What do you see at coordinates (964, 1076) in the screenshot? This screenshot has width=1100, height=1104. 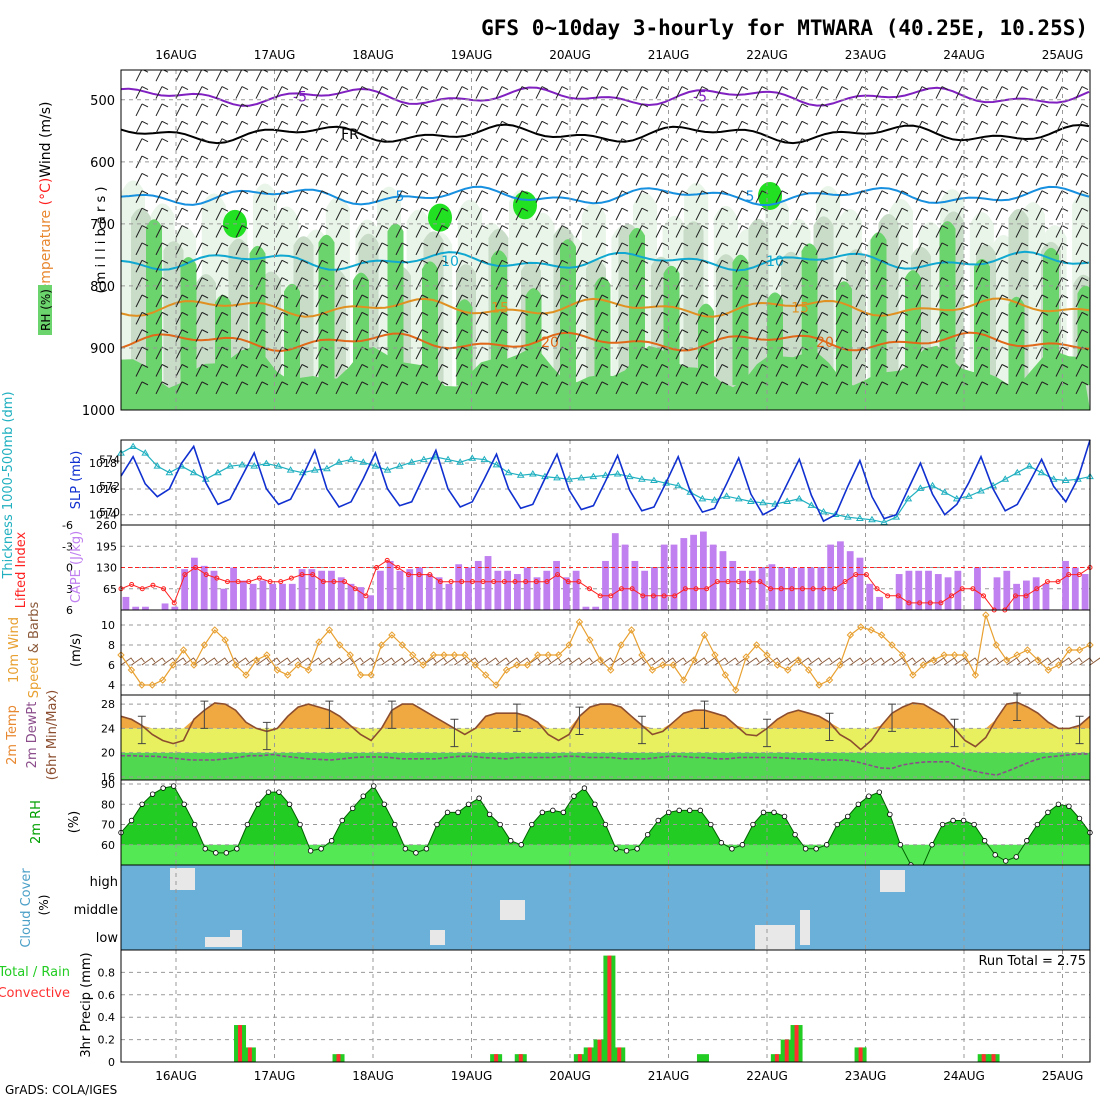 I see `date-tick-bottom: 24AUG` at bounding box center [964, 1076].